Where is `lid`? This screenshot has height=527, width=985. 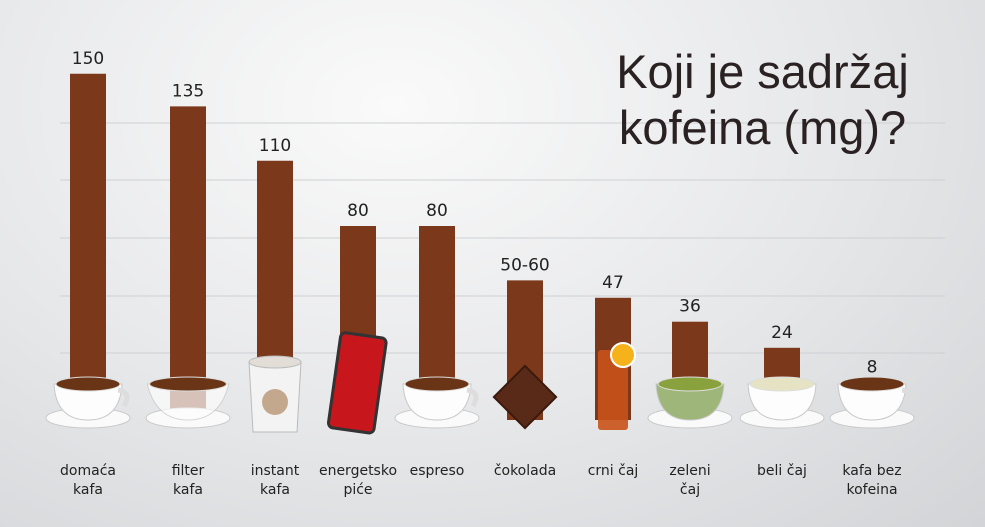
lid is located at coordinates (275, 362).